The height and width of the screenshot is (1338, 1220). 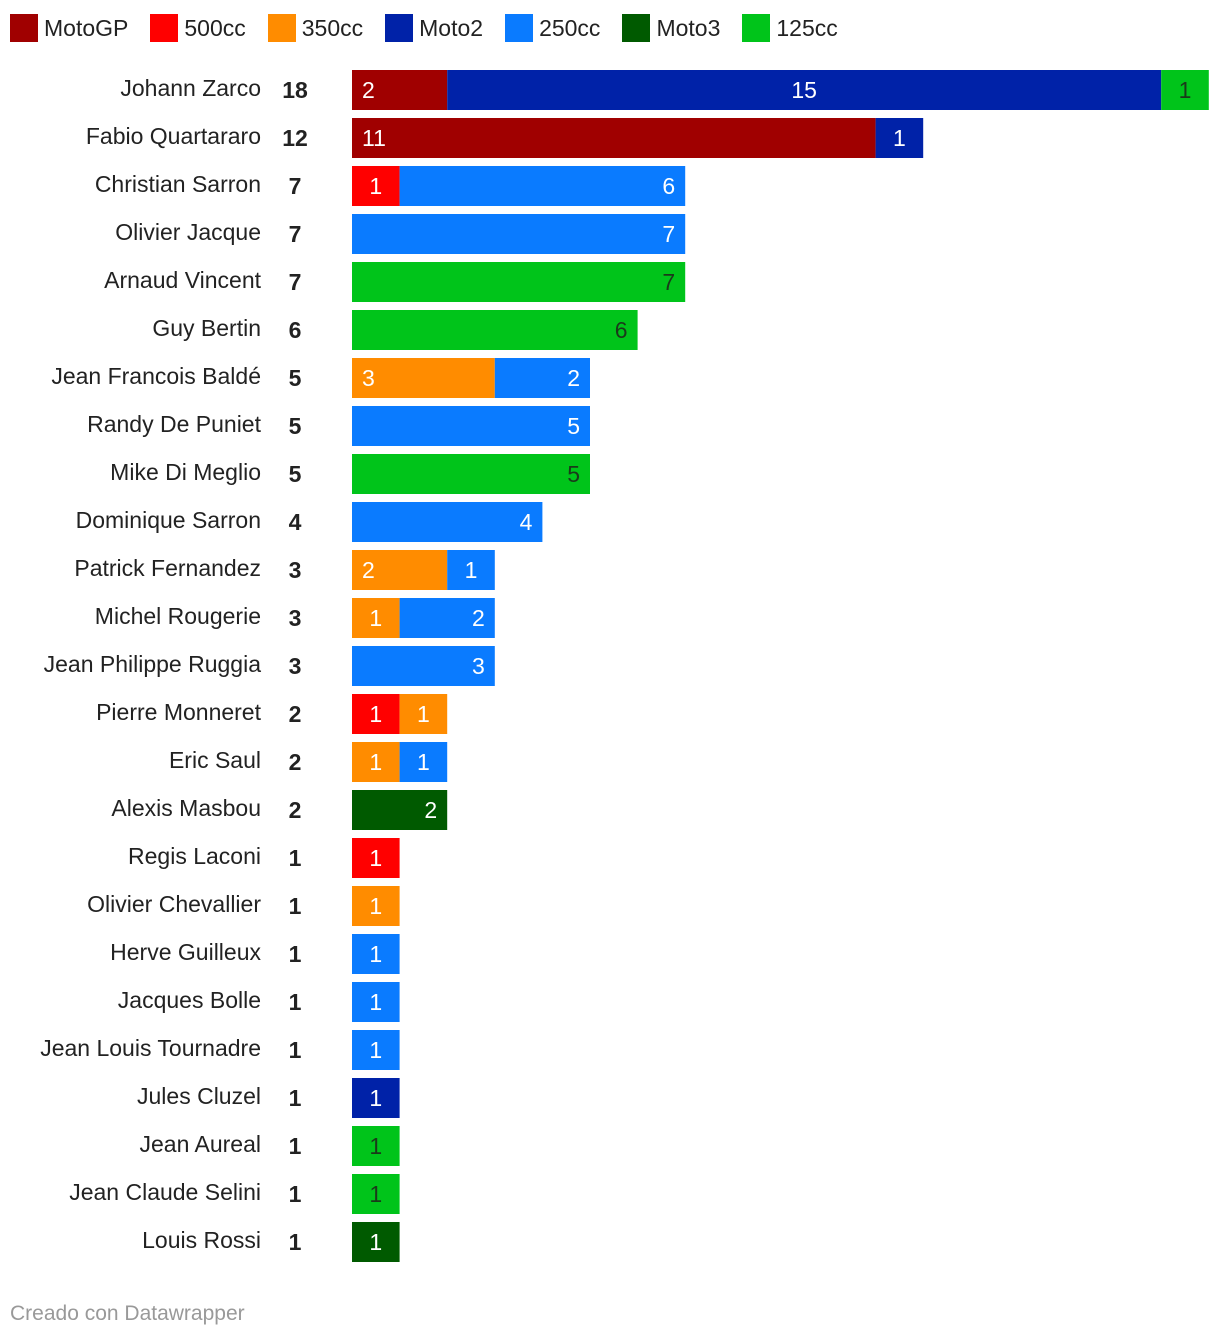 I want to click on row-total: 12, so click(x=295, y=138).